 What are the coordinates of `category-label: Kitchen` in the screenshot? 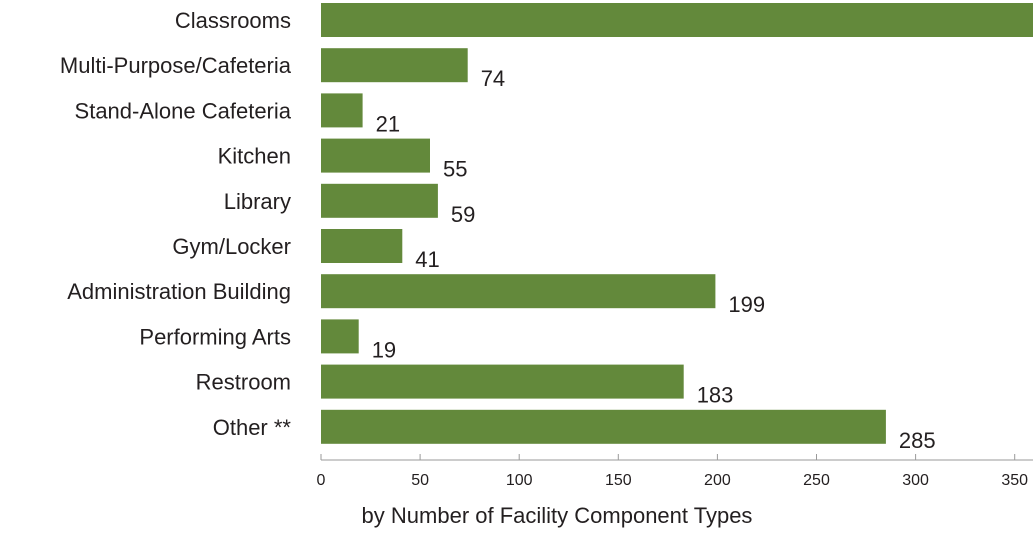 It's located at (254, 156).